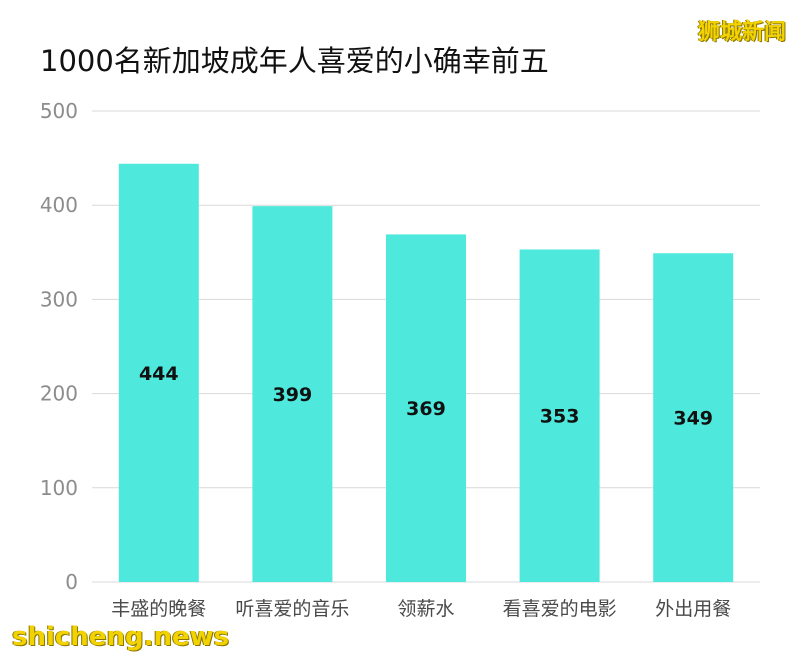 This screenshot has width=800, height=660. What do you see at coordinates (741, 32) in the screenshot?
I see `watermark-logo-top: 狮城新闻` at bounding box center [741, 32].